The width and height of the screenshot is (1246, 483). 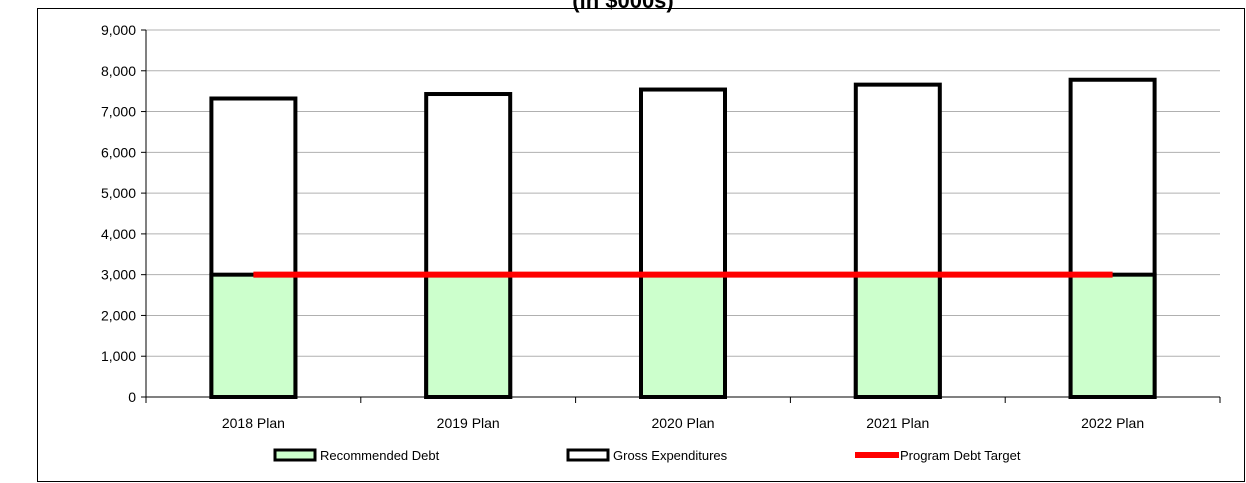 I want to click on chart-title: (in $000s), so click(x=623, y=6).